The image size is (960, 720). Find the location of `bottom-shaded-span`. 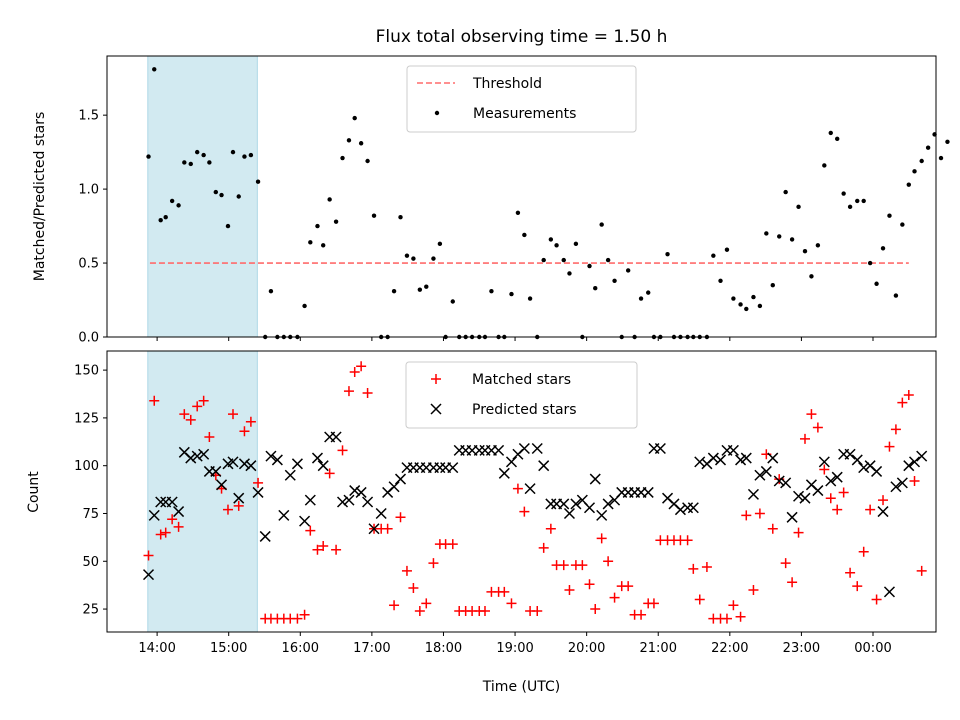

bottom-shaded-span is located at coordinates (202, 491).